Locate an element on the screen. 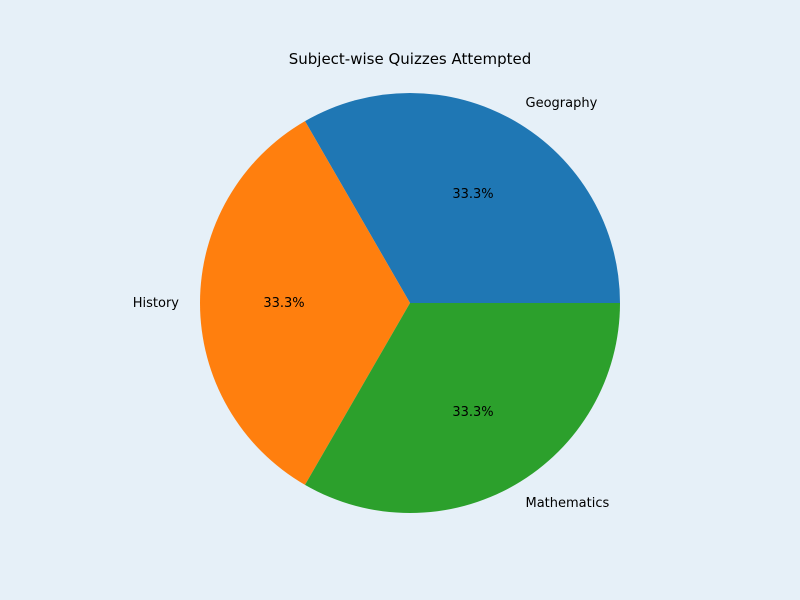 This screenshot has width=800, height=600. slice-percent-mathematics: 33.3% is located at coordinates (472, 412).